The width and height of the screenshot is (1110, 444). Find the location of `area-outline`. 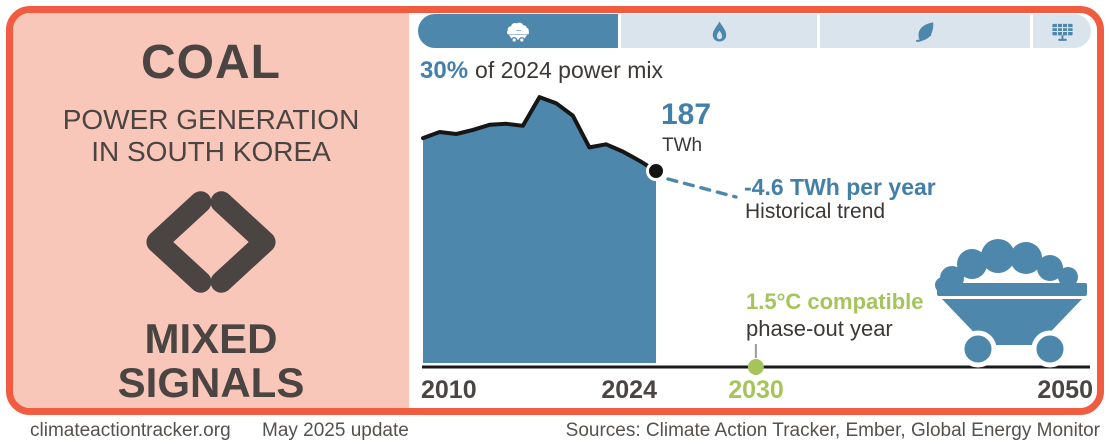

area-outline is located at coordinates (539, 134).